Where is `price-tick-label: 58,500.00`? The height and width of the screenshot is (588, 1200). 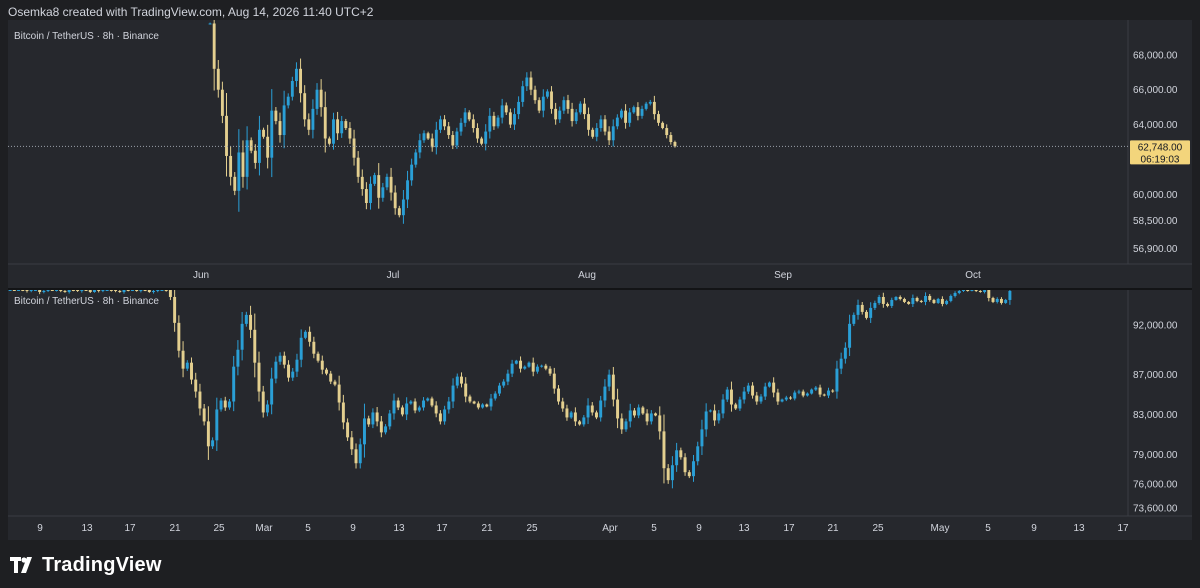 price-tick-label: 58,500.00 is located at coordinates (1155, 221).